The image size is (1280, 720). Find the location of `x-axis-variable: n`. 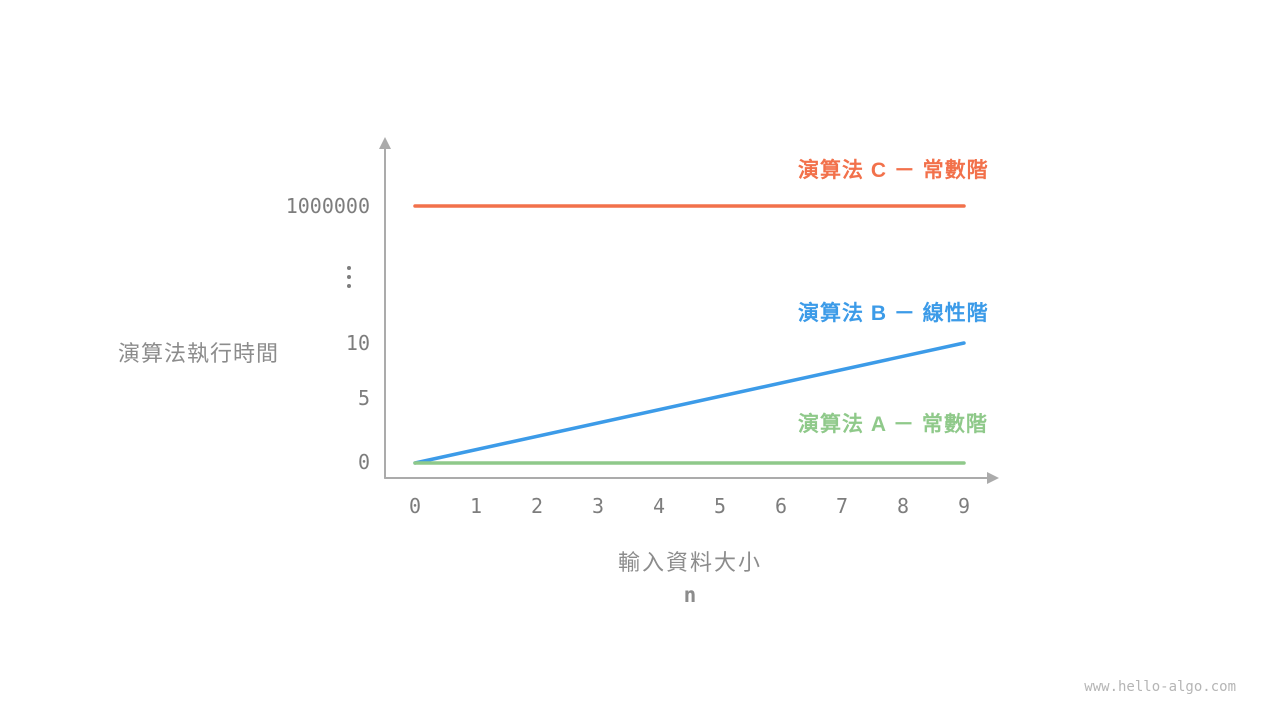

x-axis-variable: n is located at coordinates (690, 595).